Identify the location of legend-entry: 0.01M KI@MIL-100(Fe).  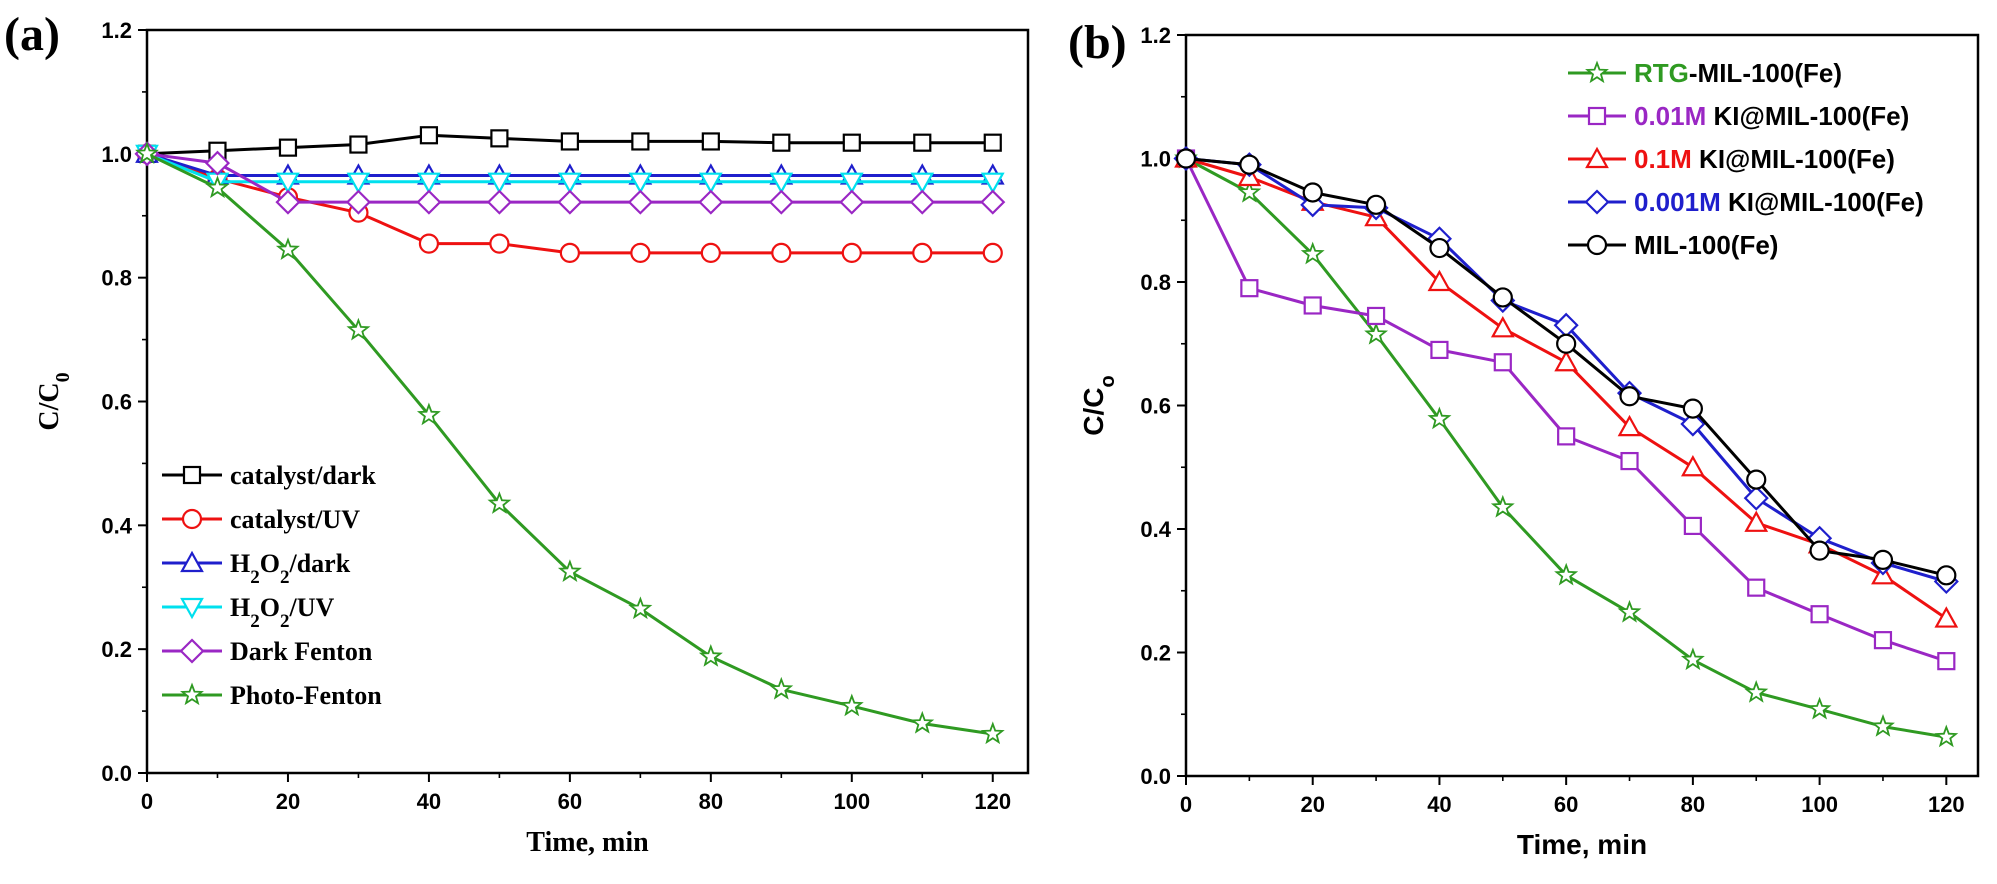
(1738, 116).